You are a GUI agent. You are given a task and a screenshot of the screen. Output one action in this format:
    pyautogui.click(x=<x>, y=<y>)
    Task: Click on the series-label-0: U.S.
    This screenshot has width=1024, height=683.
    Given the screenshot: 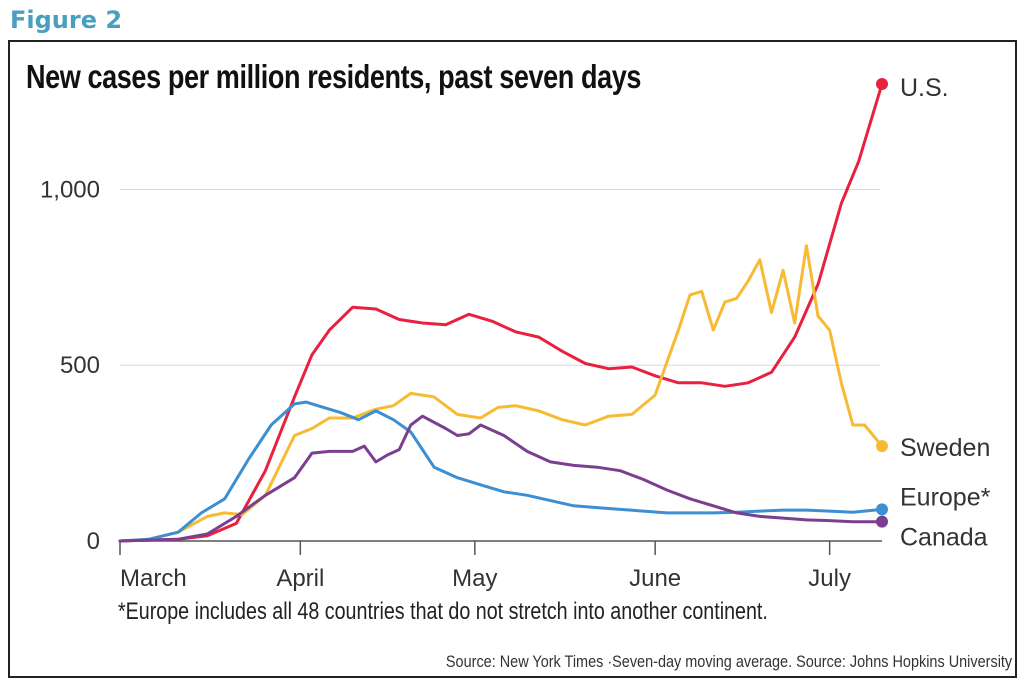 What is the action you would take?
    pyautogui.click(x=924, y=88)
    